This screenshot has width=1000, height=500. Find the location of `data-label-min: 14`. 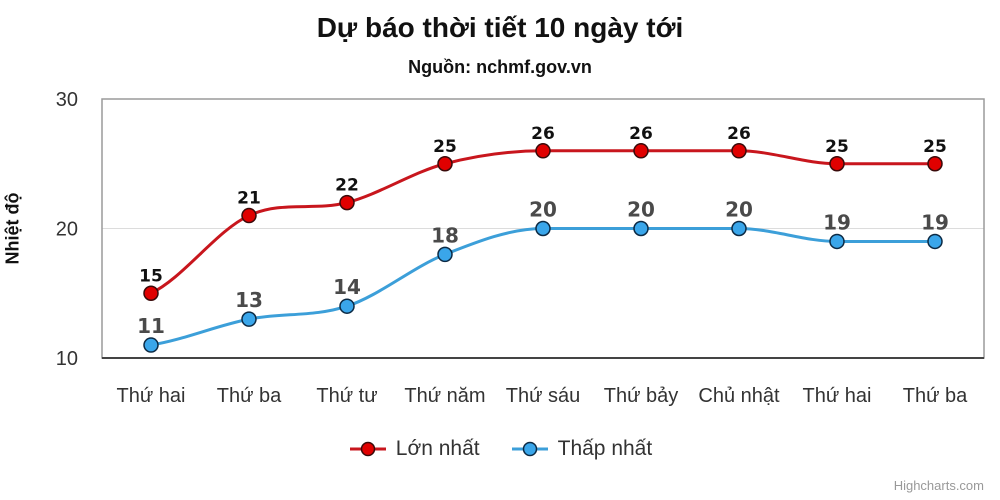

data-label-min: 14 is located at coordinates (347, 287).